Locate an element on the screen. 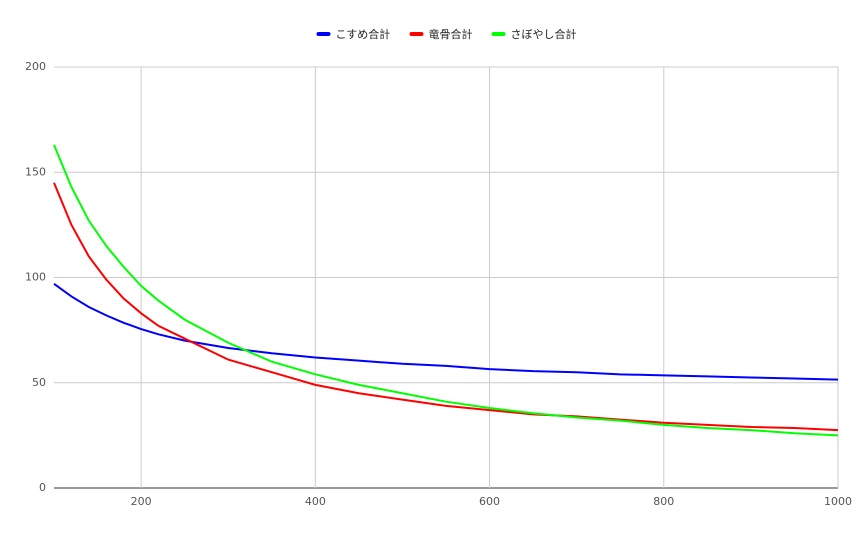 The width and height of the screenshot is (866, 540). legend-label: 竜骨合計 is located at coordinates (451, 34).